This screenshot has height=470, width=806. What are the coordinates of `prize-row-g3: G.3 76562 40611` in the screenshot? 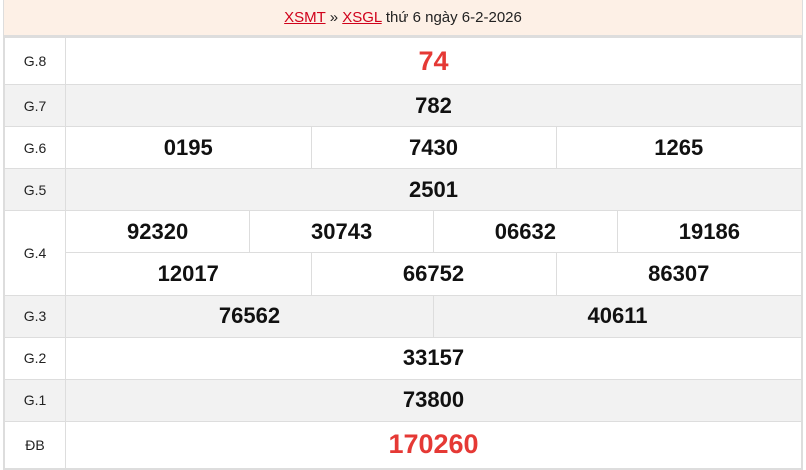 It's located at (403, 316).